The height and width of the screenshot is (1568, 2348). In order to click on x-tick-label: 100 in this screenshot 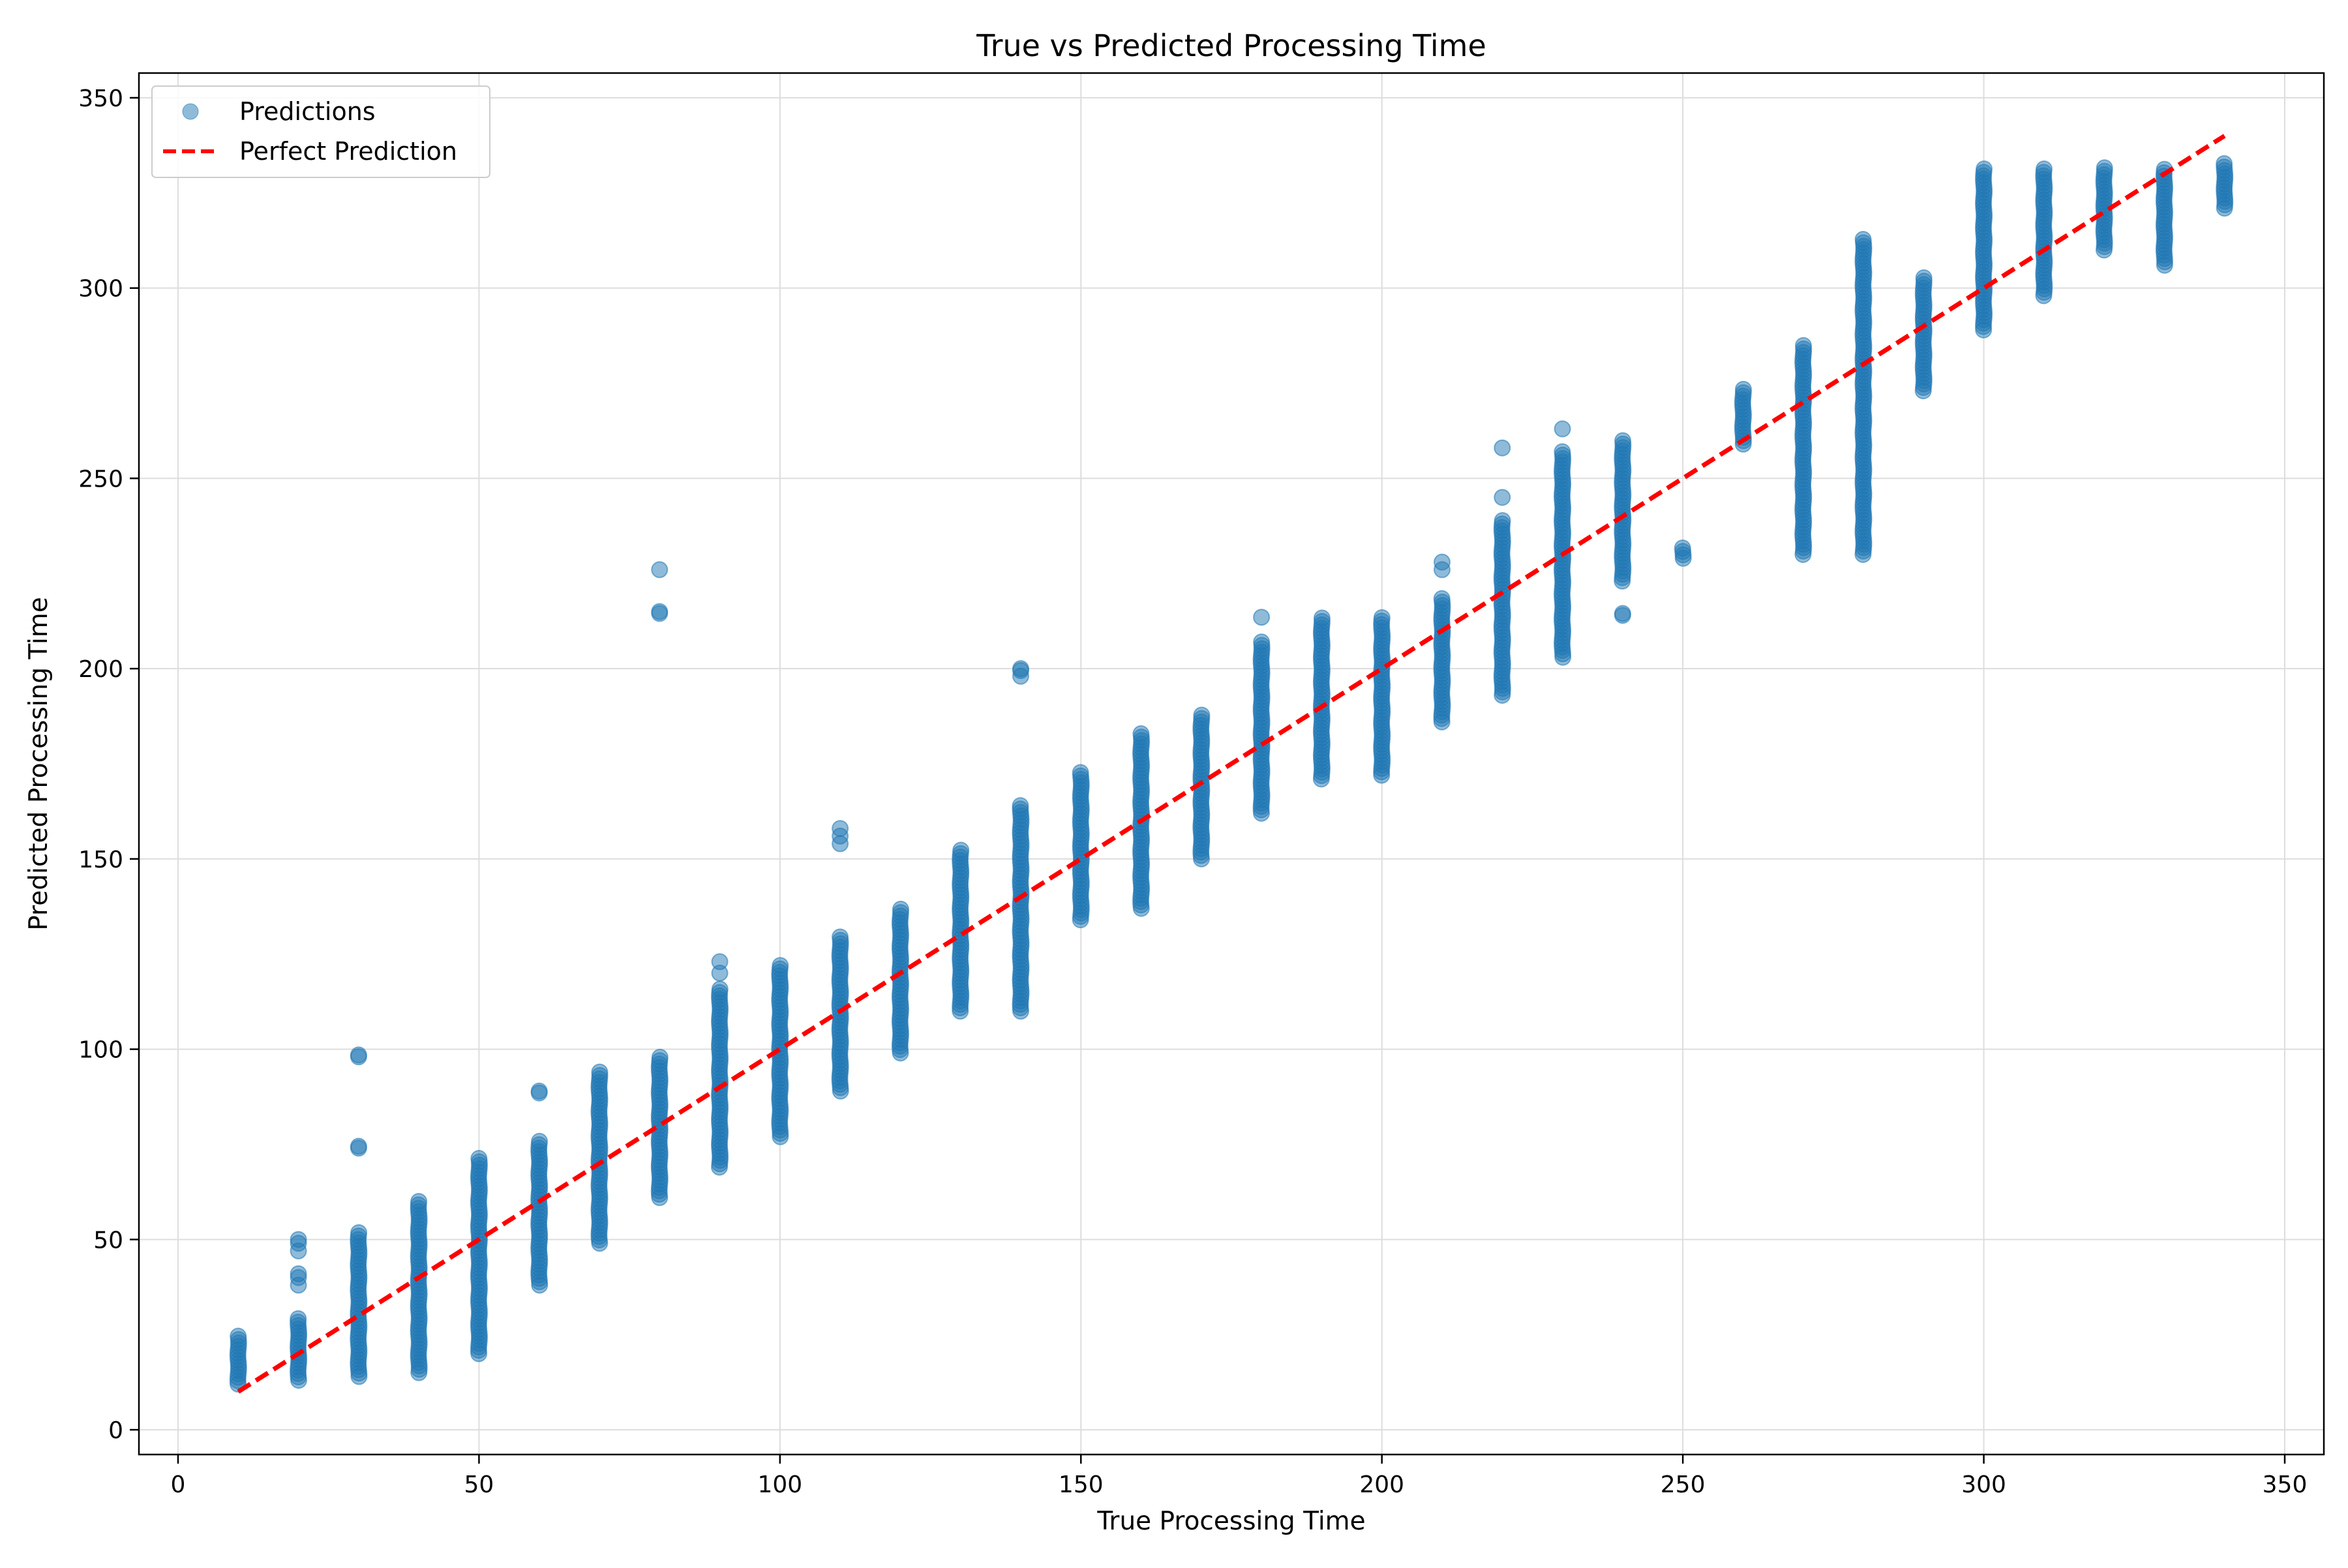, I will do `click(780, 1484)`.